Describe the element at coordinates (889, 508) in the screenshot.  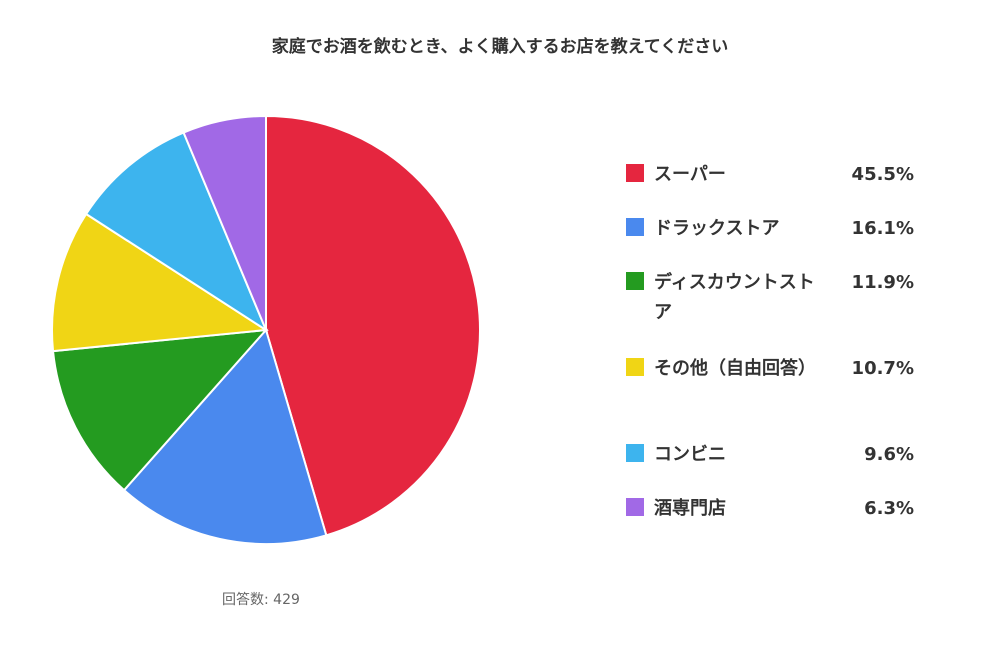
I see `legend-value: 6.3%` at that location.